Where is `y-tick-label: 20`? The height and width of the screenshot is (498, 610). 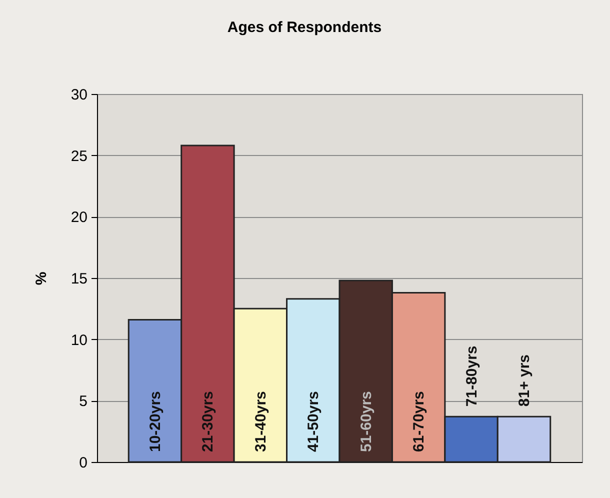 y-tick-label: 20 is located at coordinates (79, 217).